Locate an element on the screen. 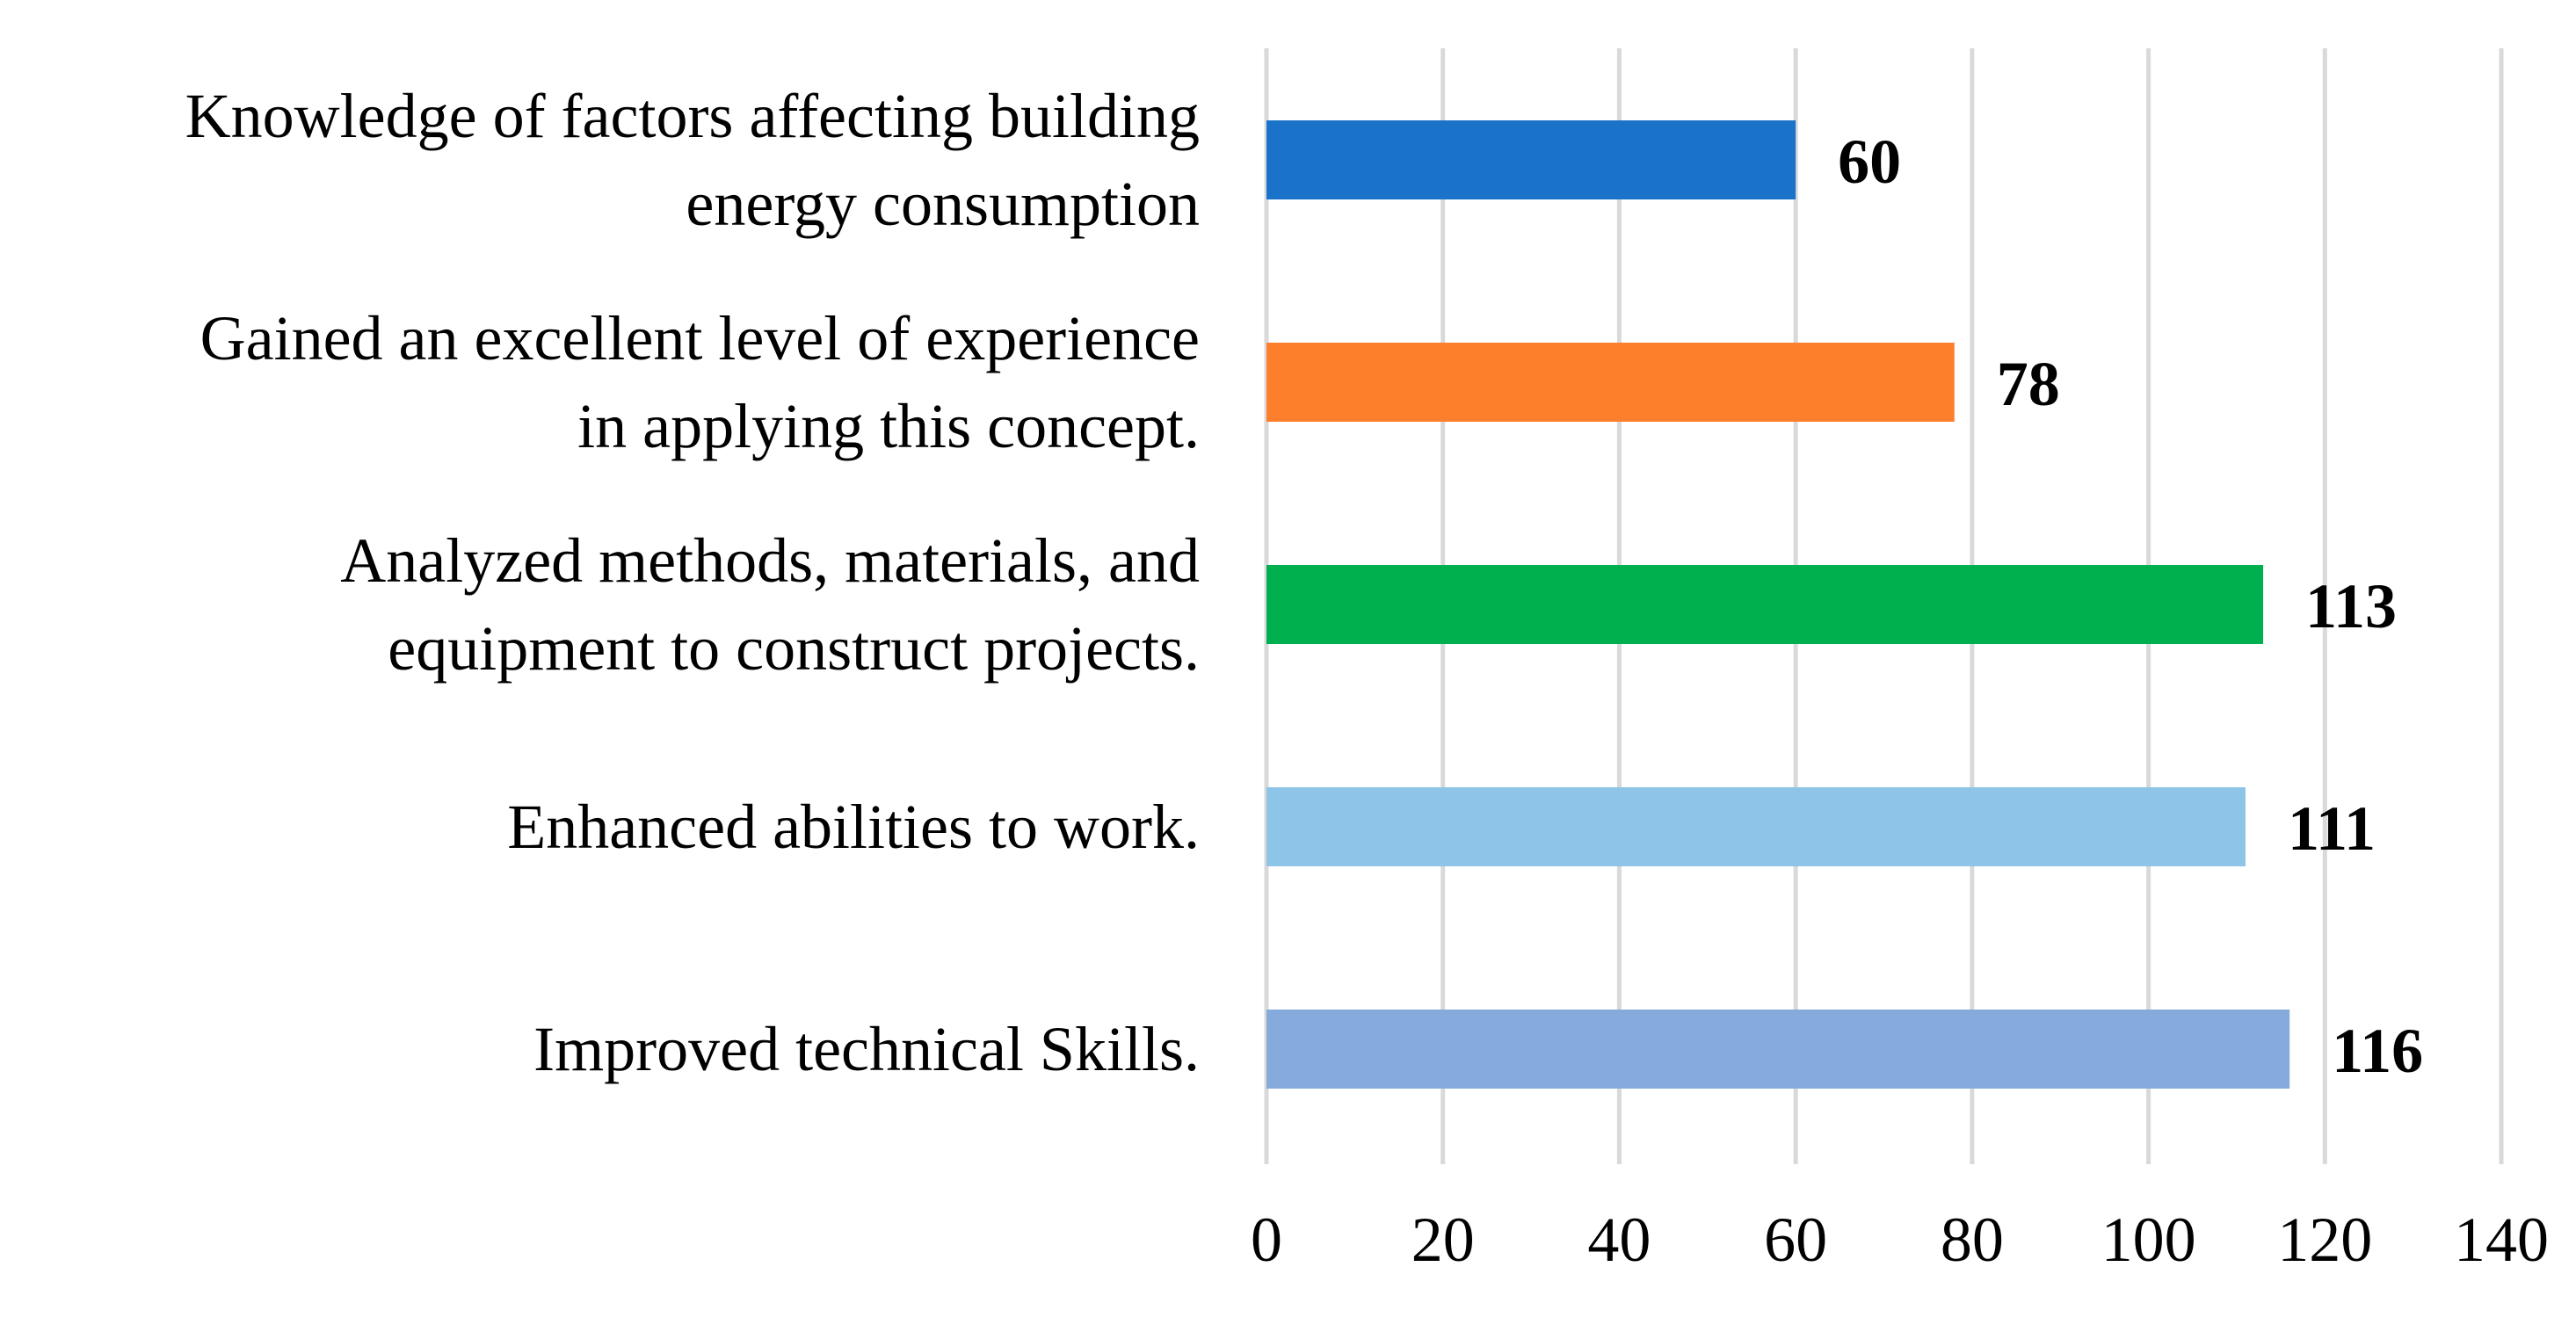 This screenshot has height=1332, width=2576. x-tick-label: 40 is located at coordinates (1619, 1240).